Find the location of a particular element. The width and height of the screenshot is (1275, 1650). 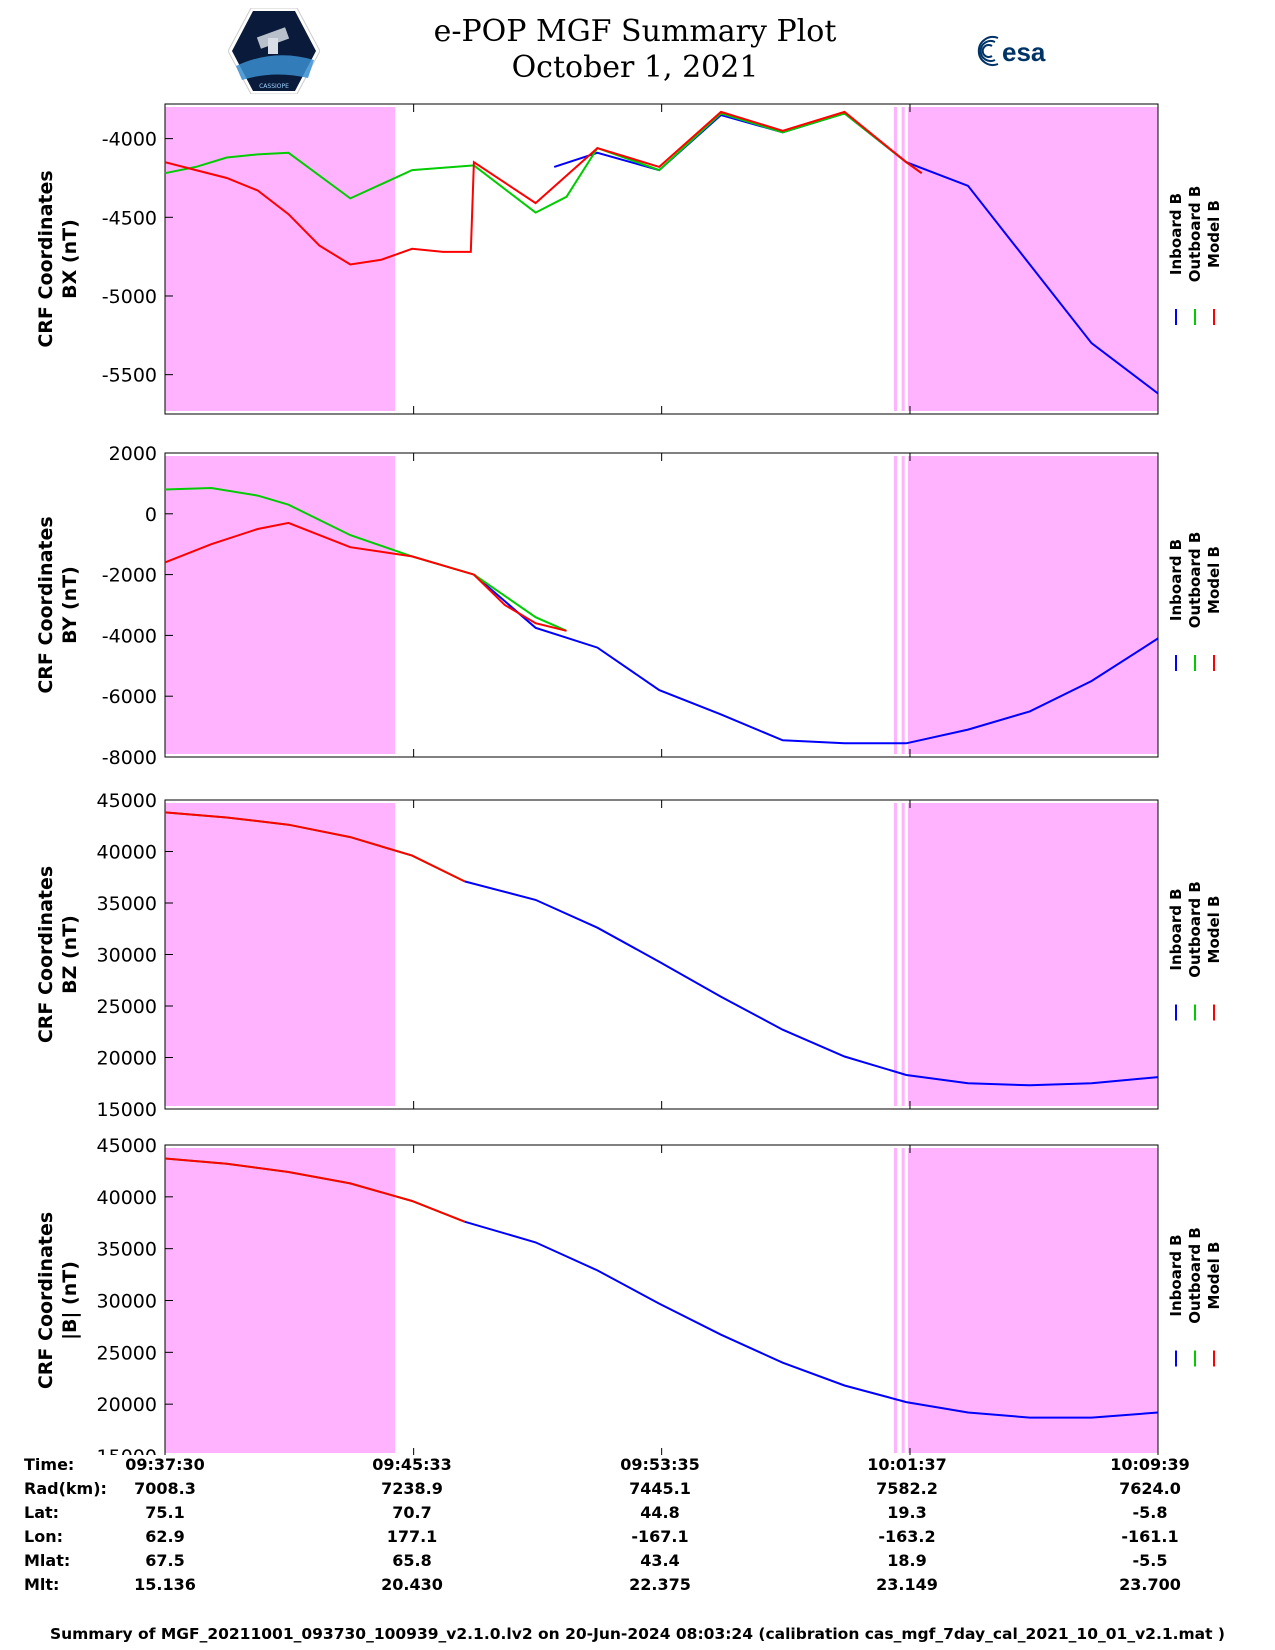

by-y-tick-label-1: 0 is located at coordinates (151, 515).